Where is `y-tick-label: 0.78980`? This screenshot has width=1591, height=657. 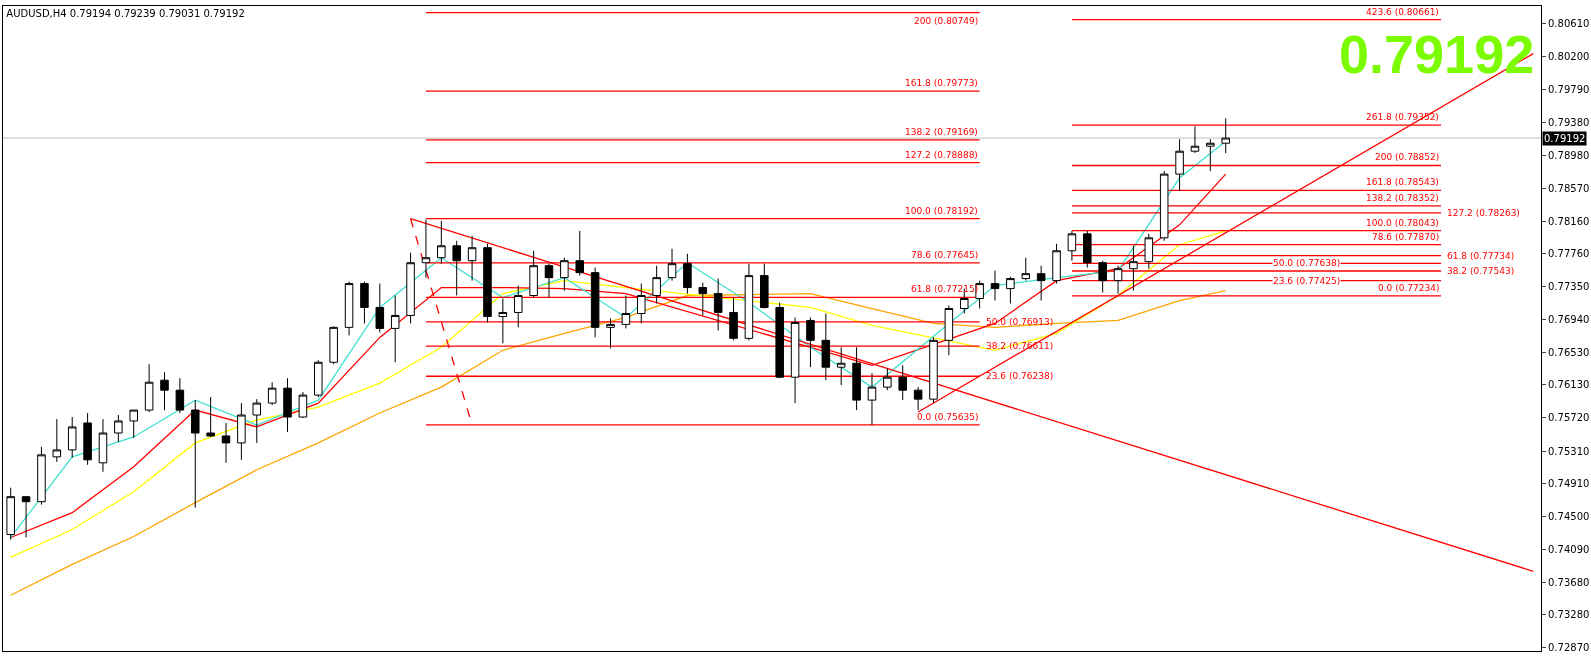 y-tick-label: 0.78980 is located at coordinates (1569, 155).